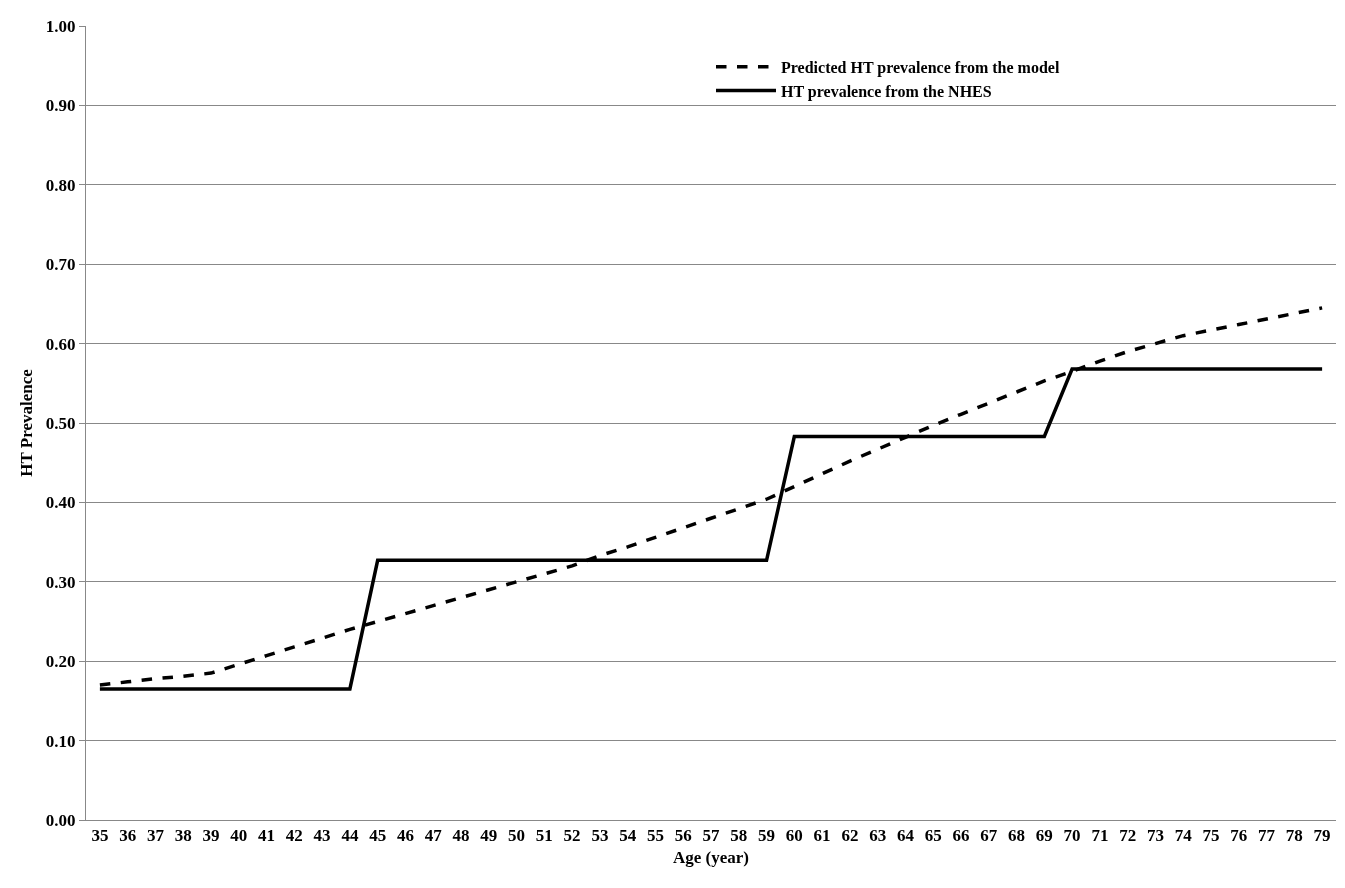  What do you see at coordinates (572, 836) in the screenshot?
I see `x-tick-label: 52` at bounding box center [572, 836].